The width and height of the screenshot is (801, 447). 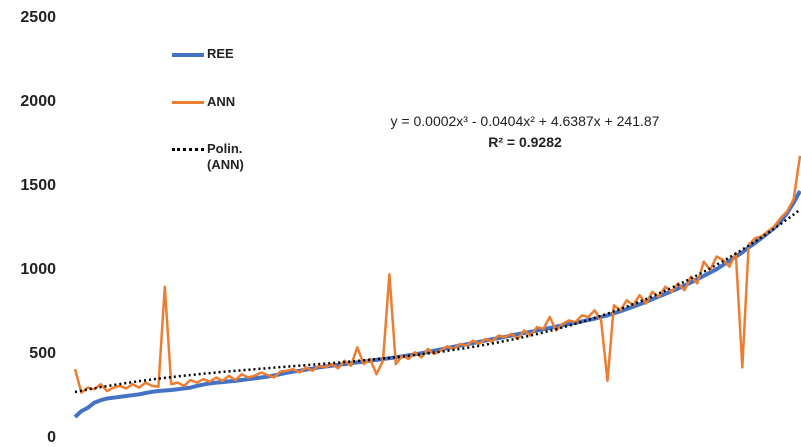 What do you see at coordinates (38, 269) in the screenshot?
I see `y-tick-label: 1000` at bounding box center [38, 269].